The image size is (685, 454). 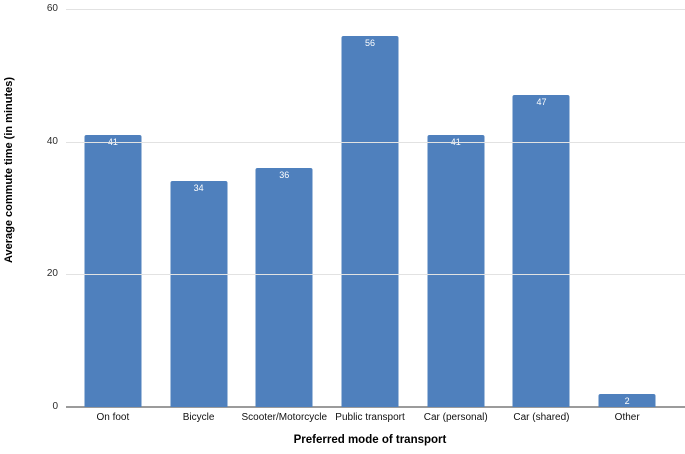 I want to click on bar-public-transport: 56, so click(x=370, y=221).